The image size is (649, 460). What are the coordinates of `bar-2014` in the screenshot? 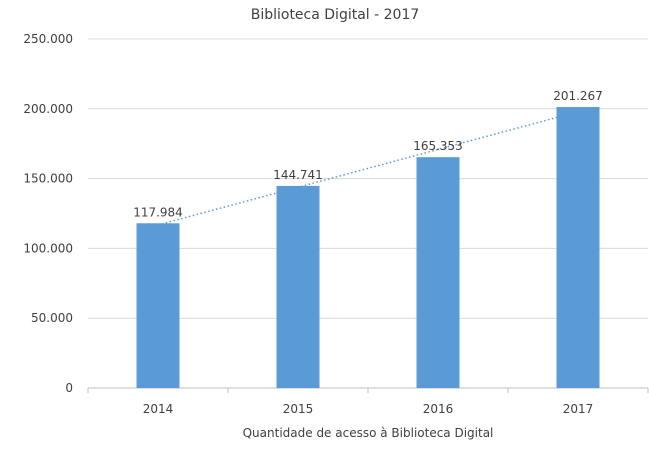 It's located at (158, 305).